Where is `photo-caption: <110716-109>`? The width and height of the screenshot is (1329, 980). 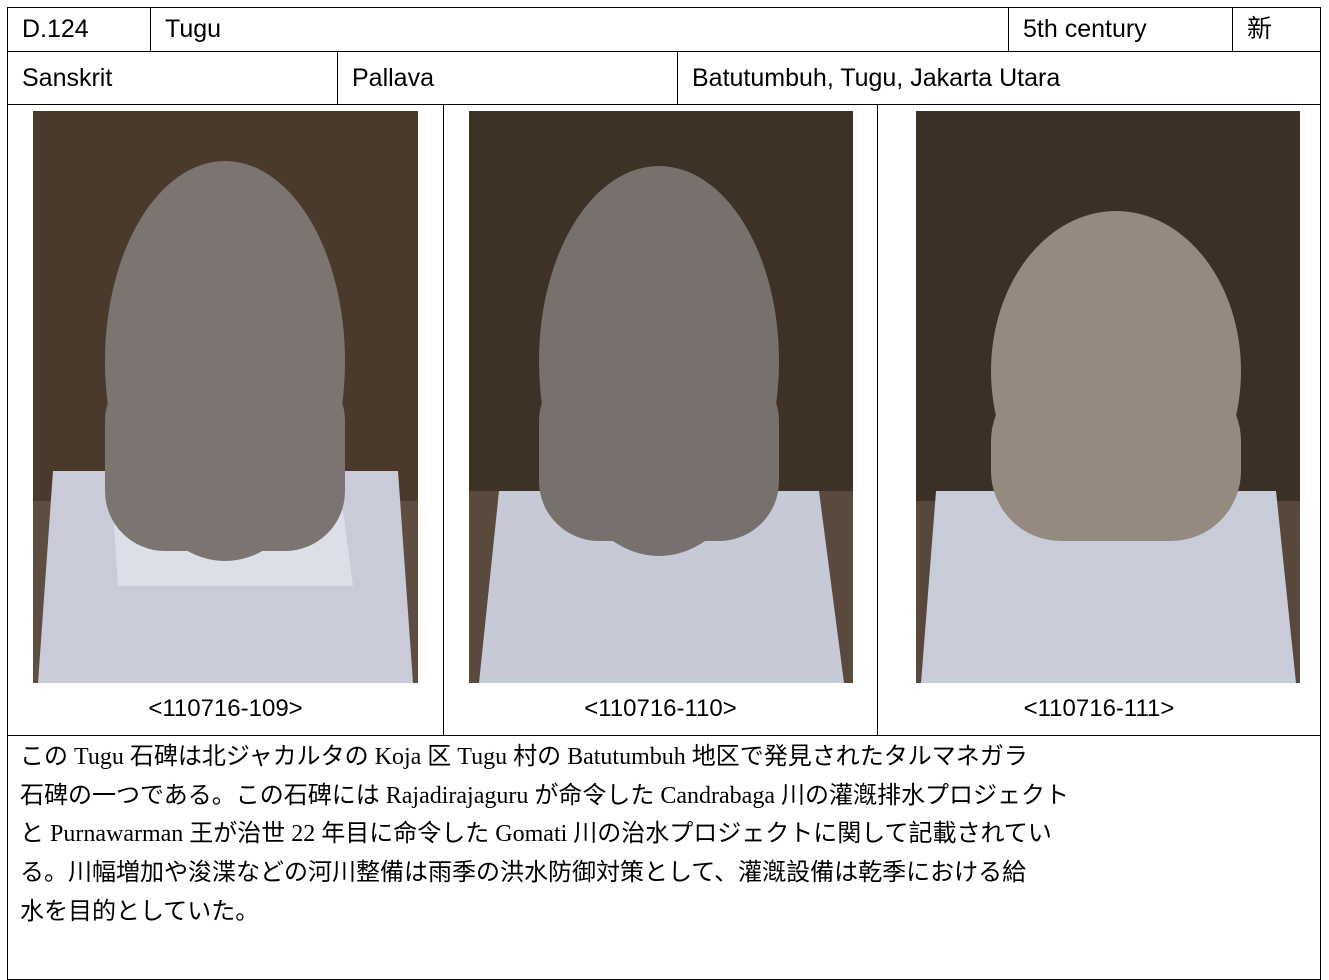
photo-caption: <110716-109> is located at coordinates (225, 708).